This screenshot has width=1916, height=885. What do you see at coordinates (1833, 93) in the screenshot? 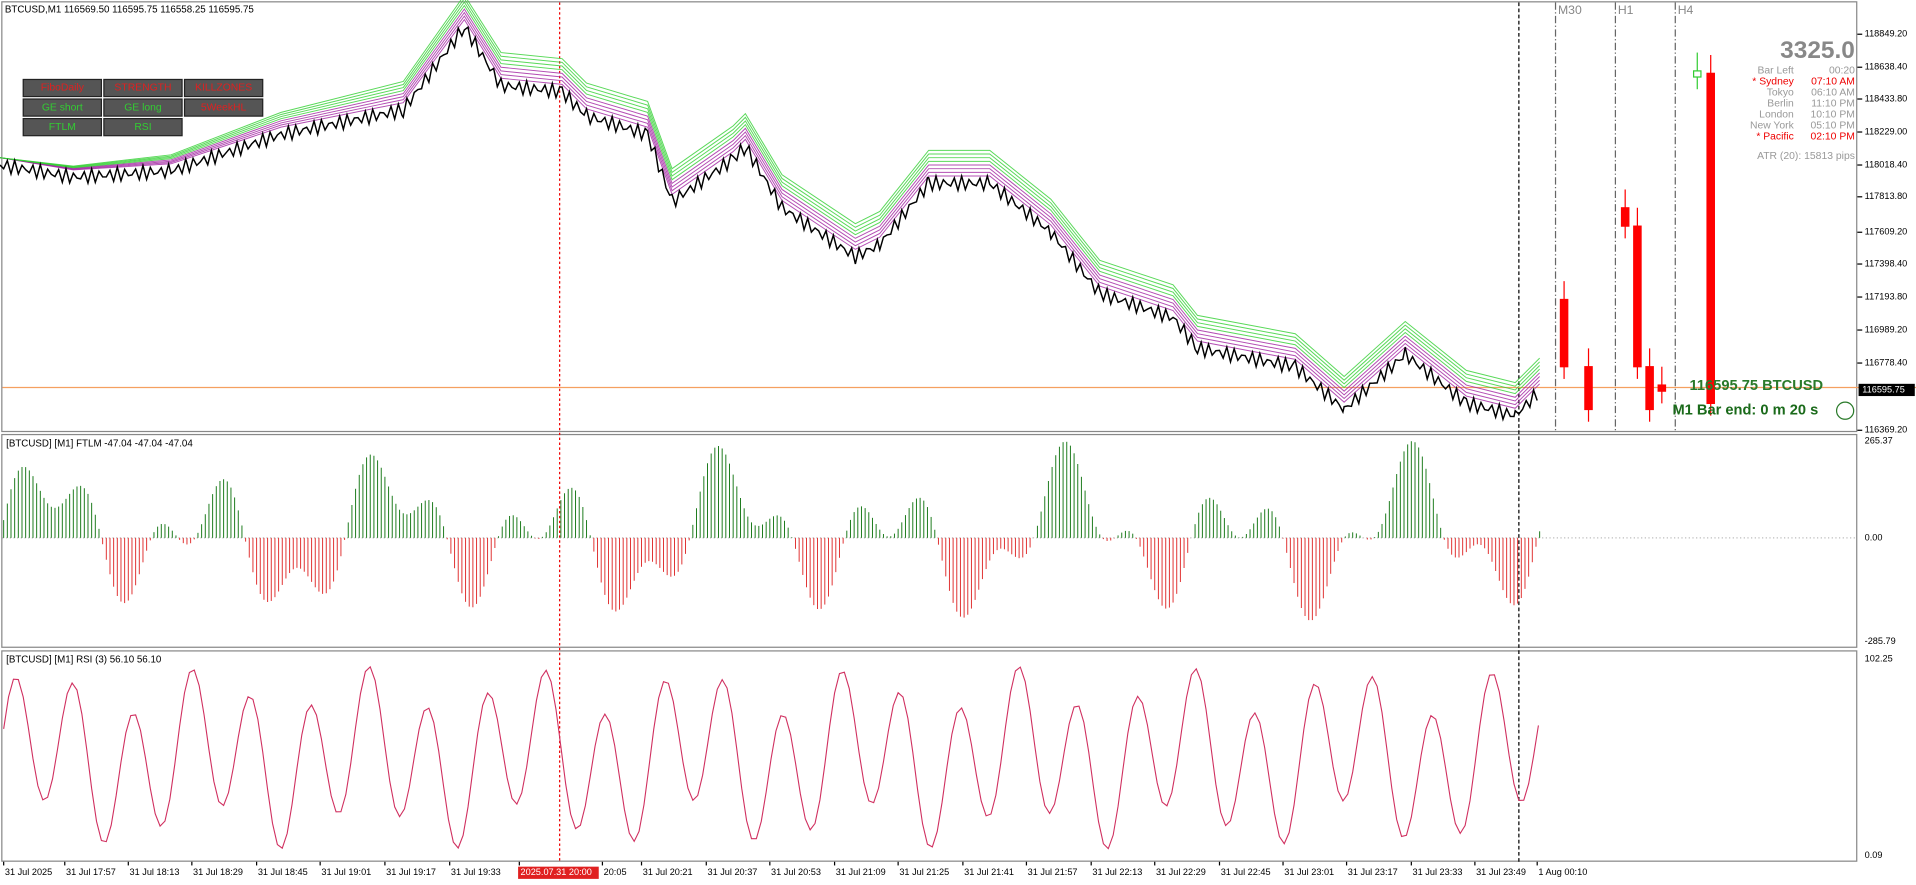
I see `session-time: 06:10 AM` at bounding box center [1833, 93].